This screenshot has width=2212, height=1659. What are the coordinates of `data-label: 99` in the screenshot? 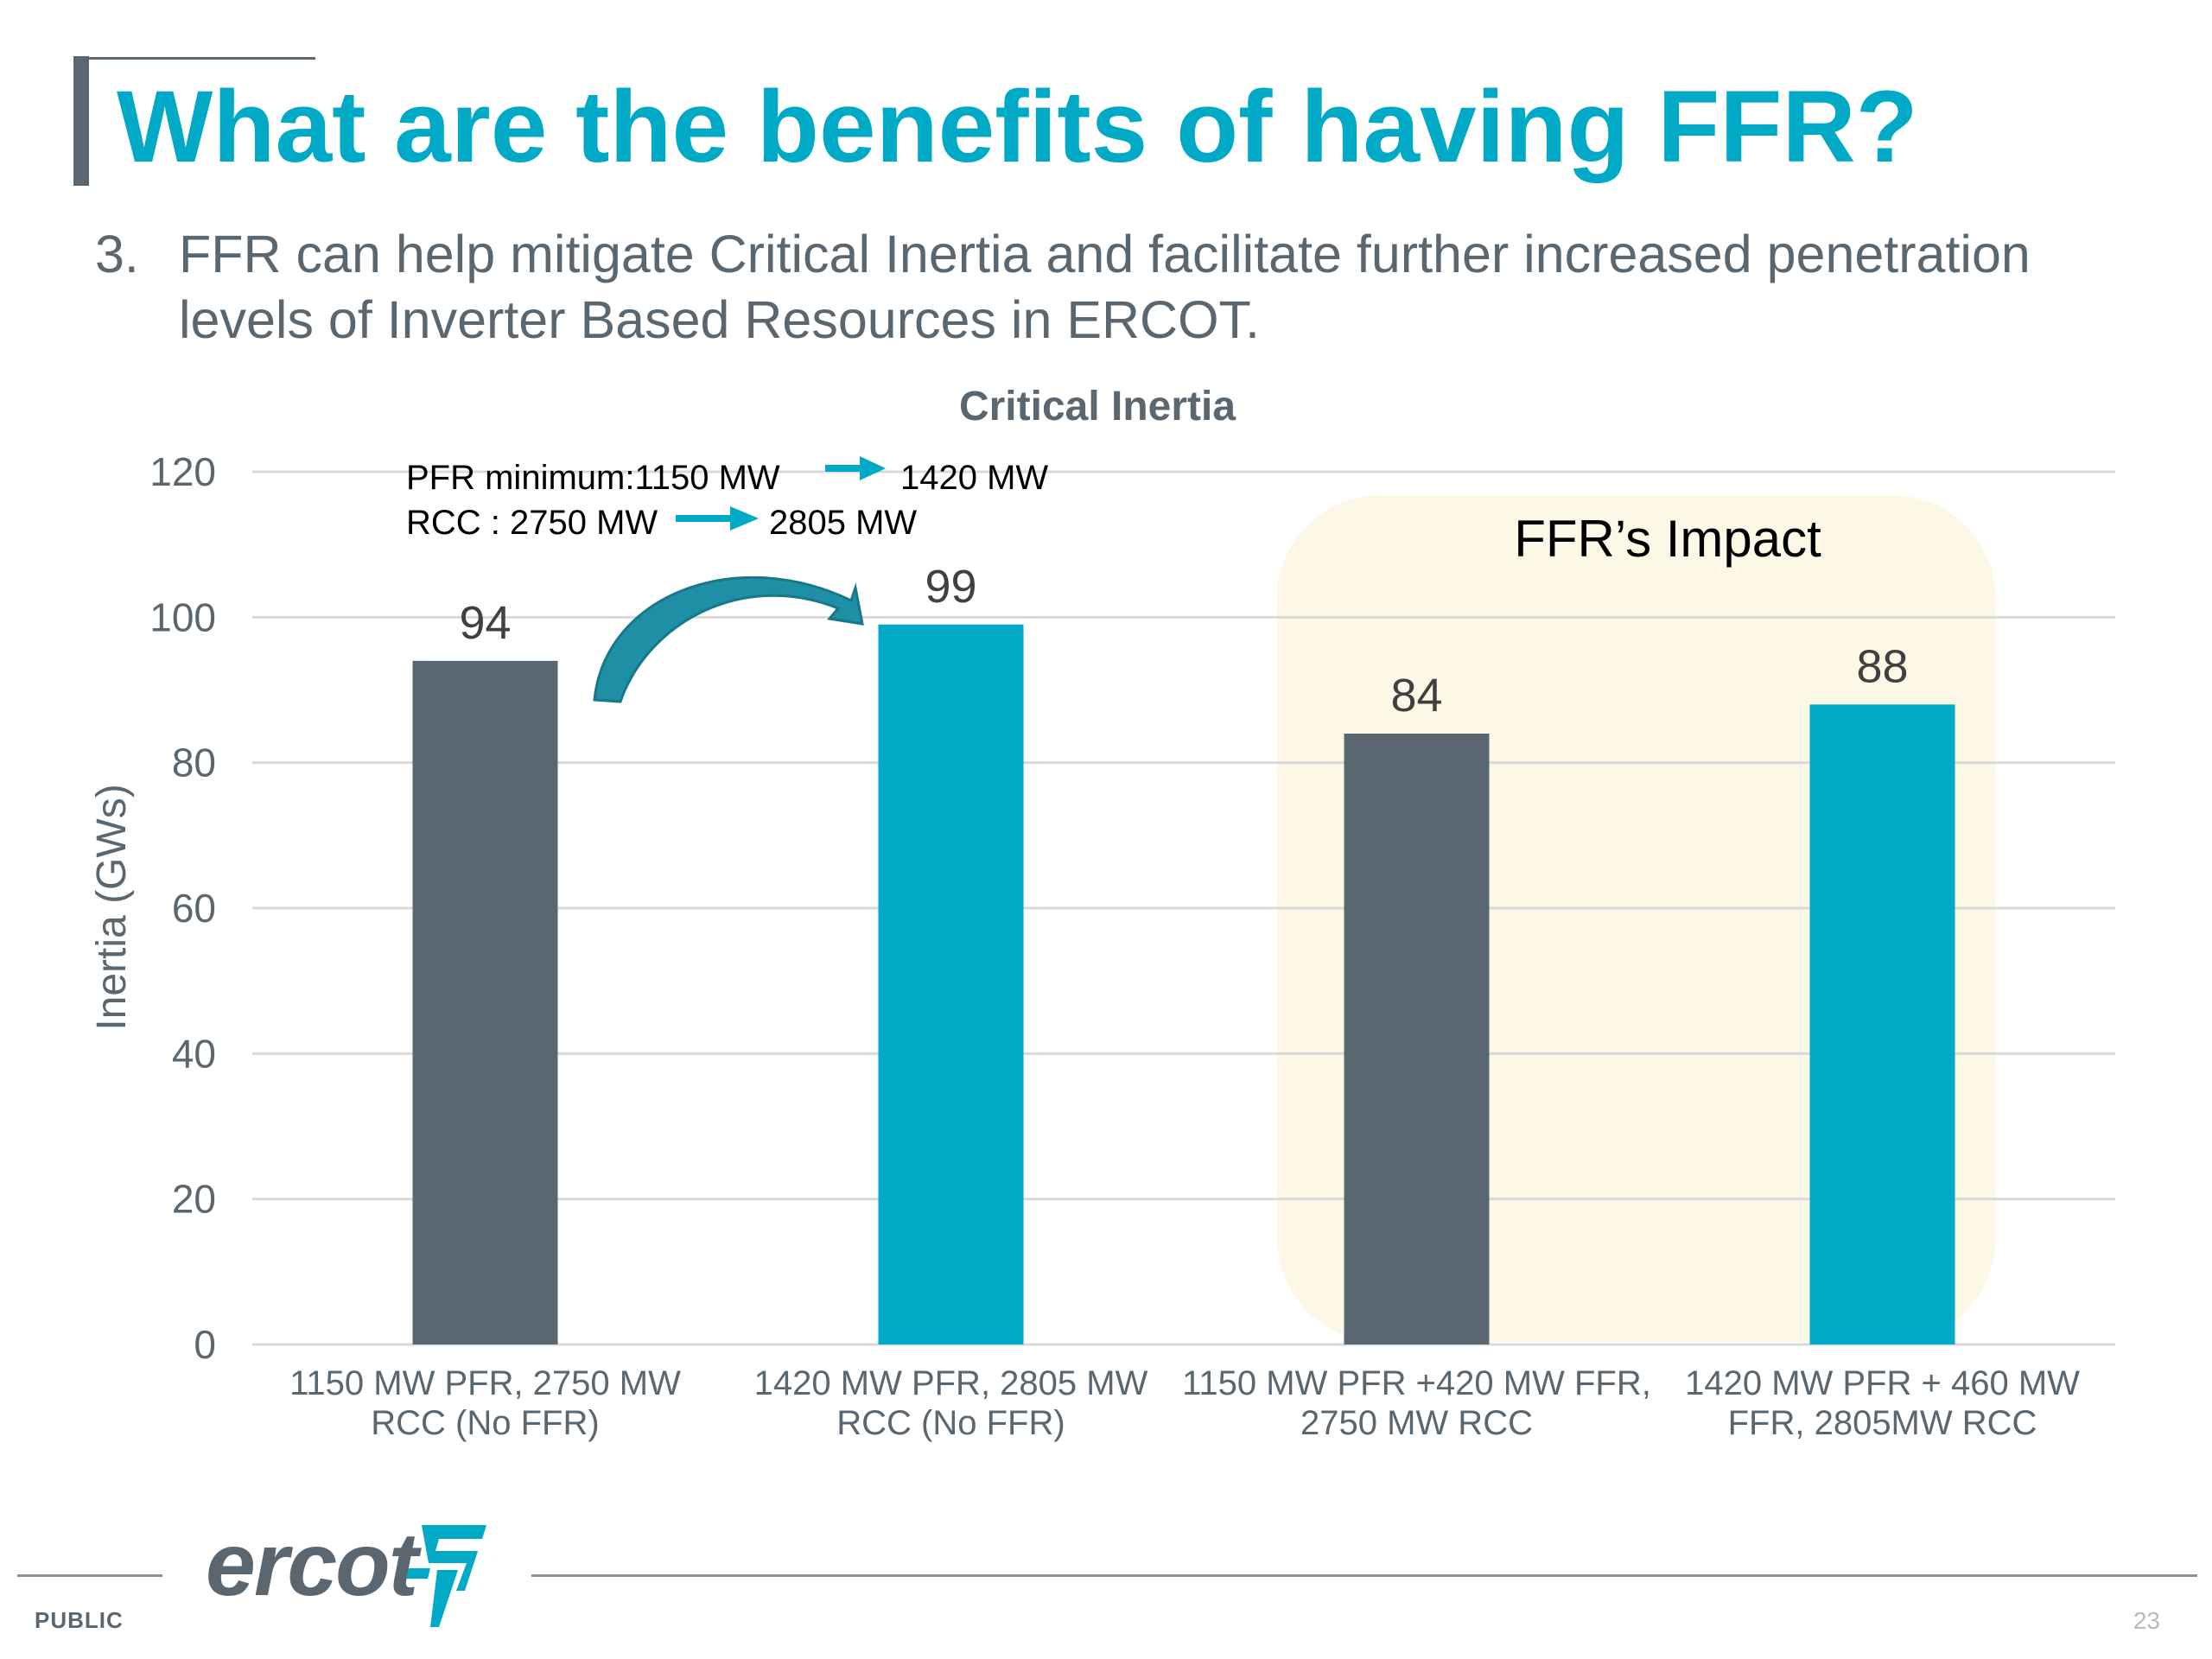 It's located at (950, 587).